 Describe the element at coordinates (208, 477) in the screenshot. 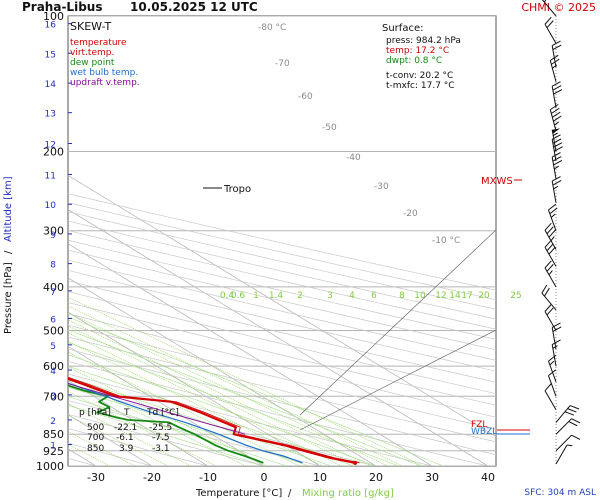

I see `temperature-tick-label: -10` at that location.